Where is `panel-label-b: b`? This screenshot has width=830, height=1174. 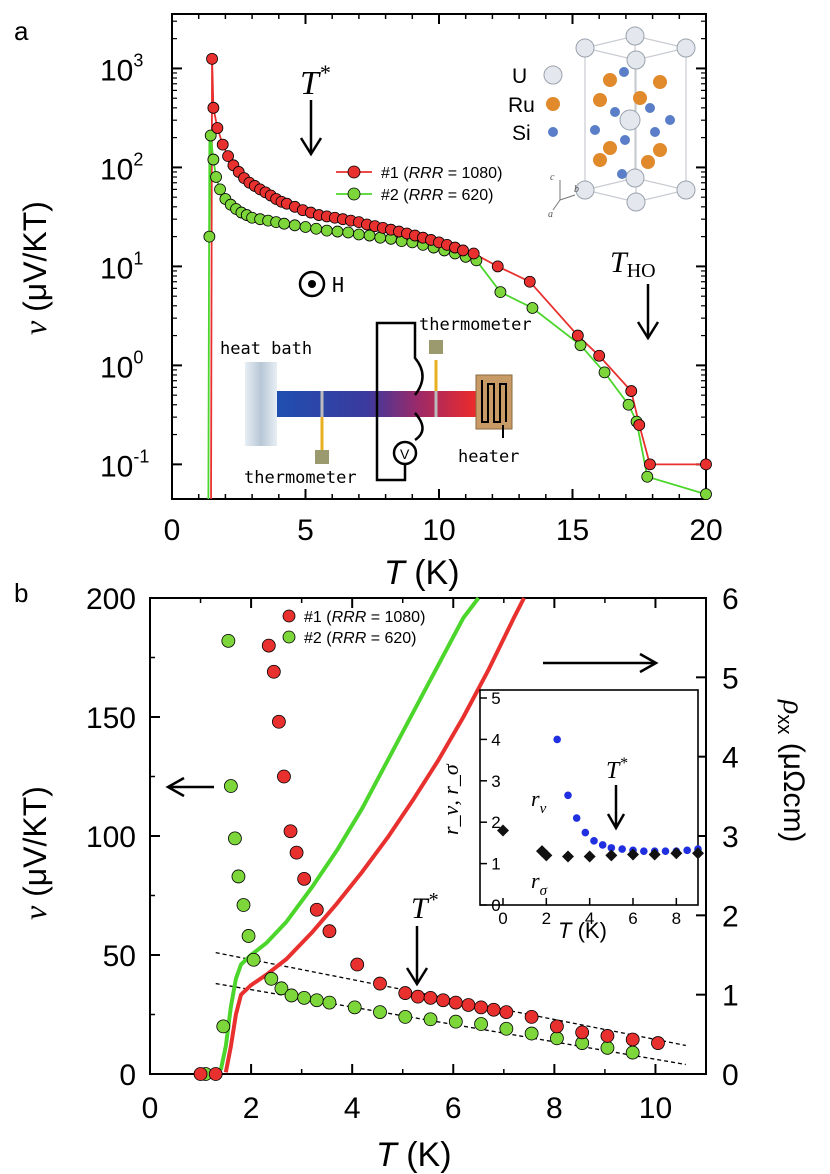
panel-label-b: b is located at coordinates (21, 593).